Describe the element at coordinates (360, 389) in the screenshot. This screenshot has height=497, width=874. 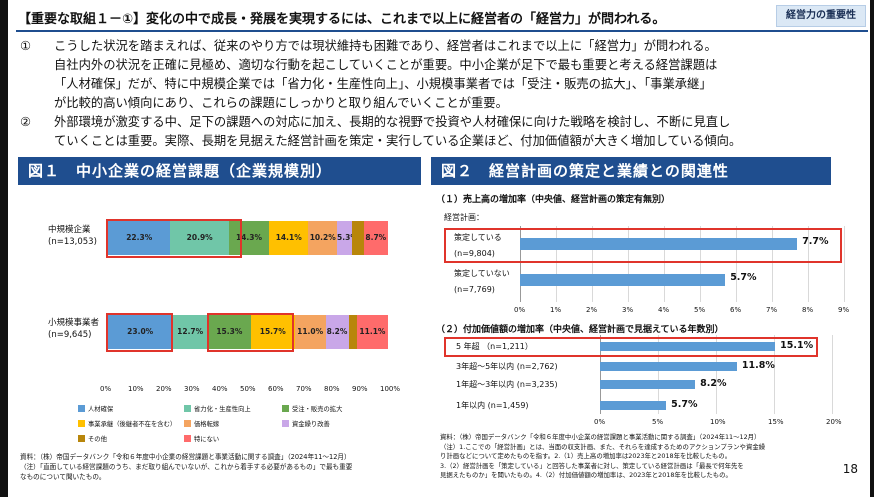
I see `x-tick-label: 90%` at that location.